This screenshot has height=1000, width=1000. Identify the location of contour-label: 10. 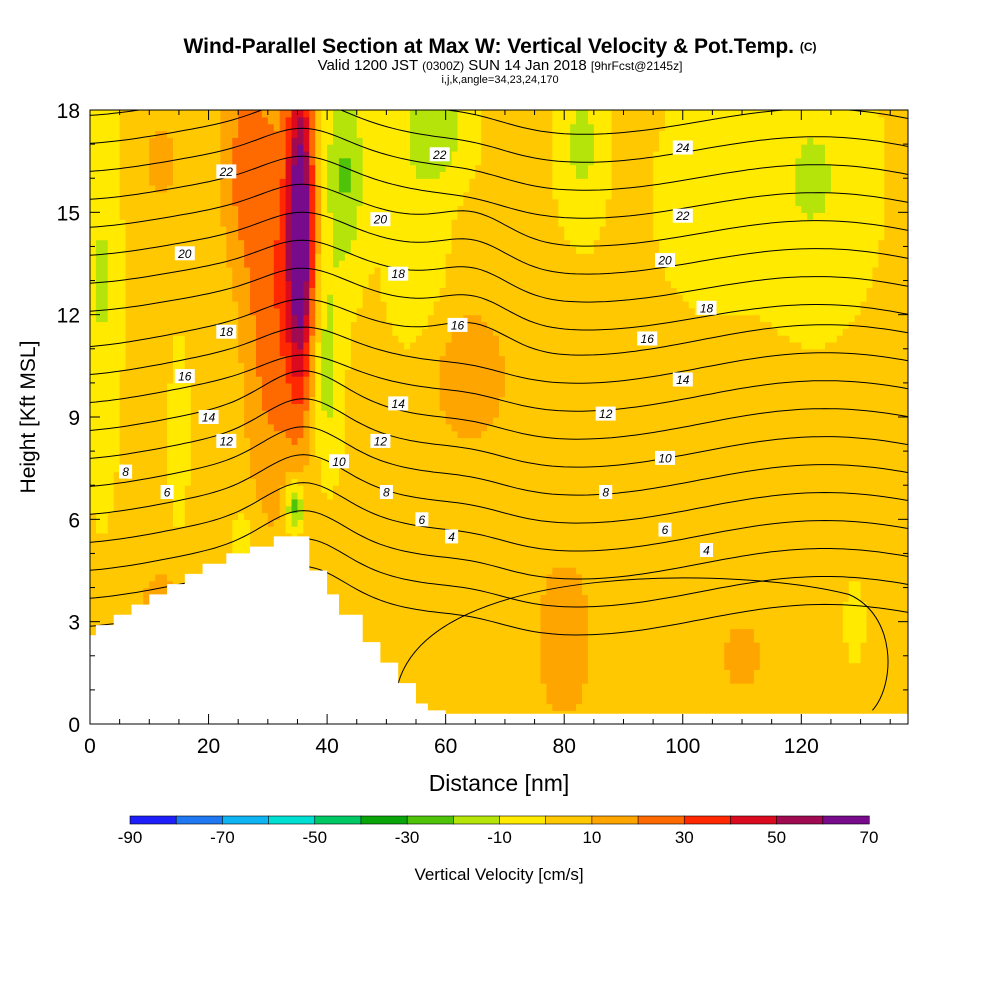
(665, 458).